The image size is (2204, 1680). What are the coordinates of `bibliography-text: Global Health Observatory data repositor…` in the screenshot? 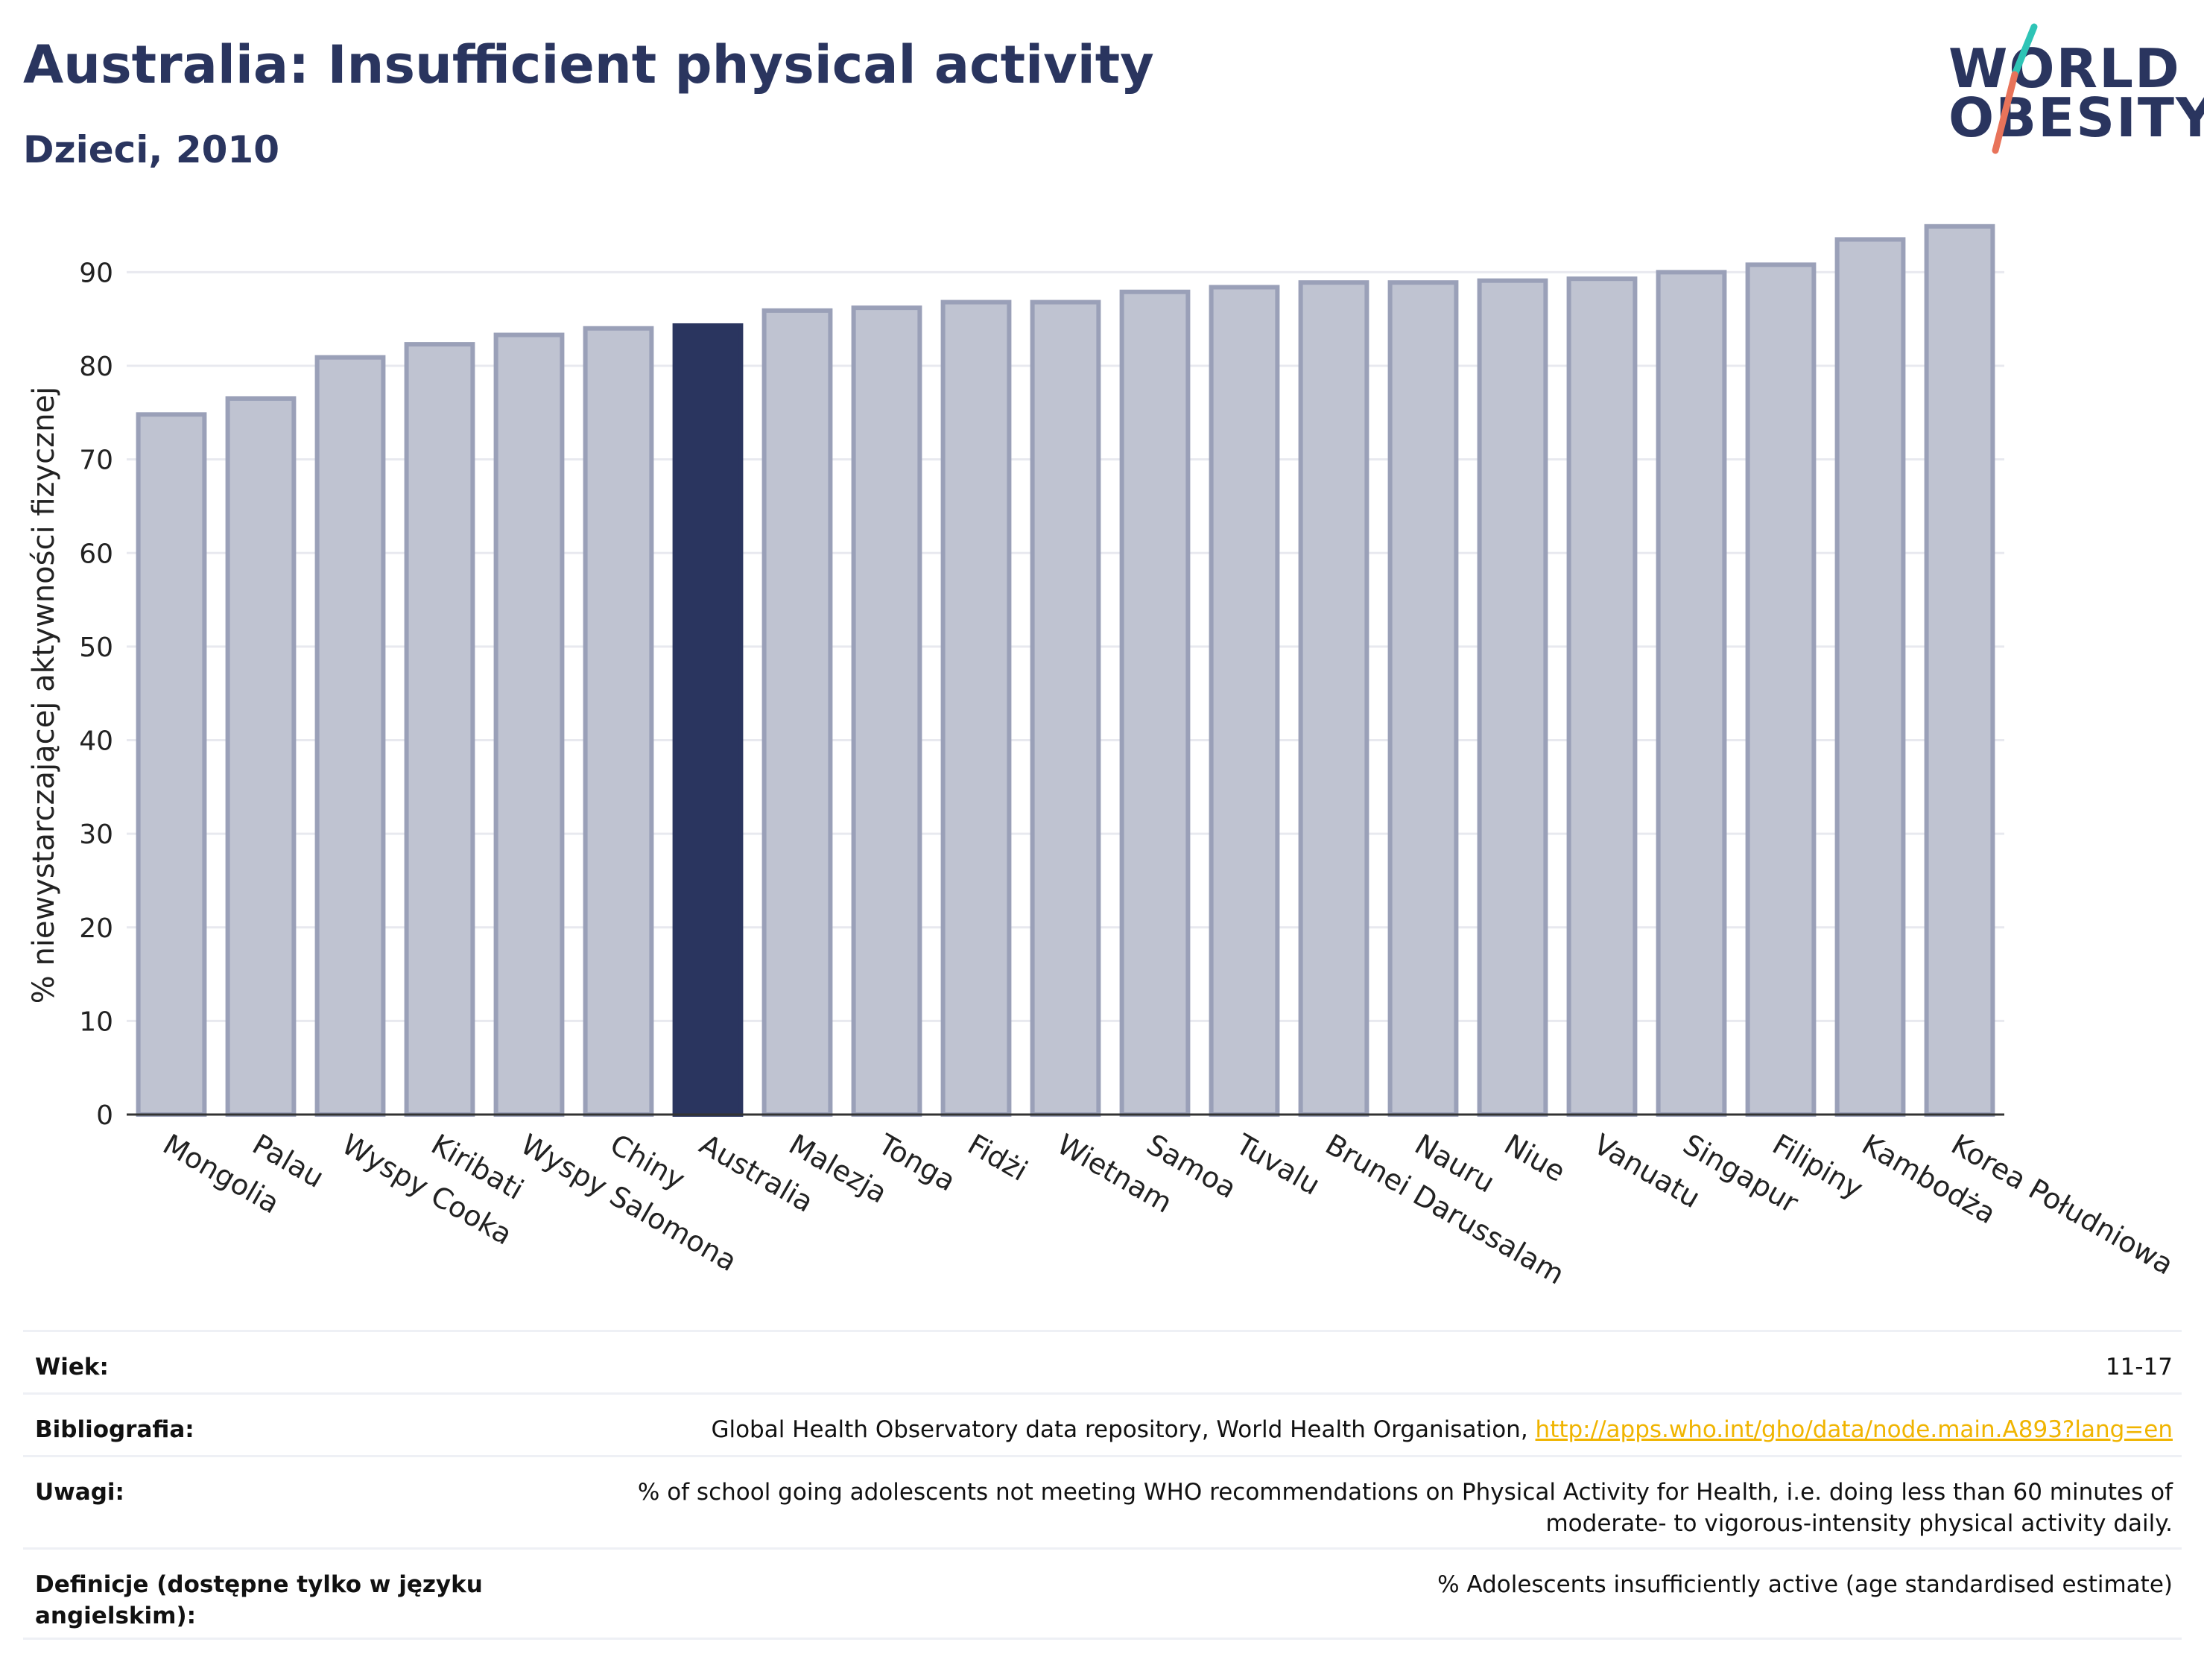 It's located at (1123, 1429).